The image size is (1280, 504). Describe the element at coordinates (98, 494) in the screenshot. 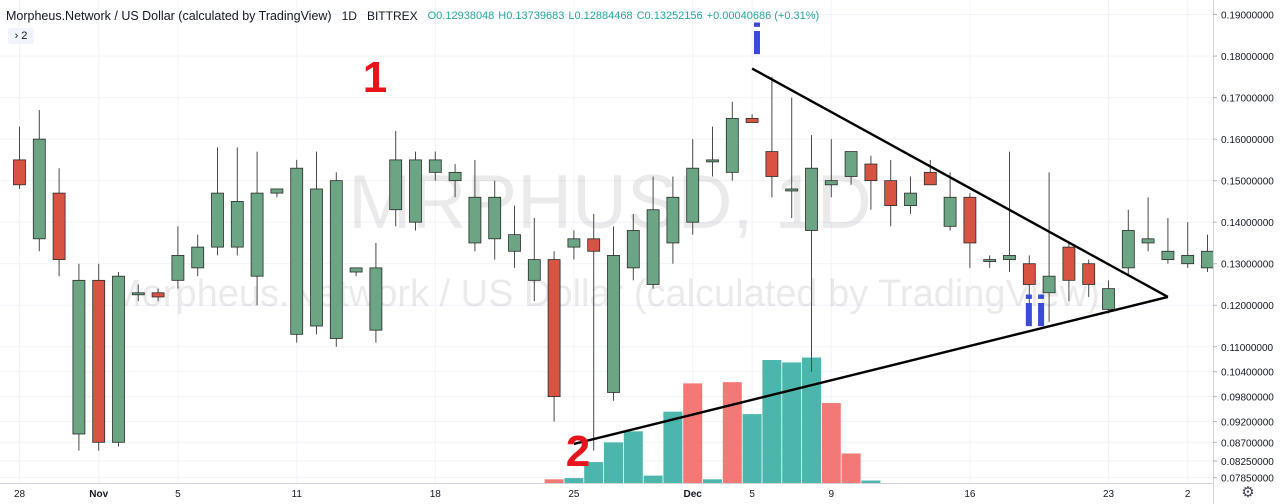

I see `time-tick-label-1: Nov` at that location.